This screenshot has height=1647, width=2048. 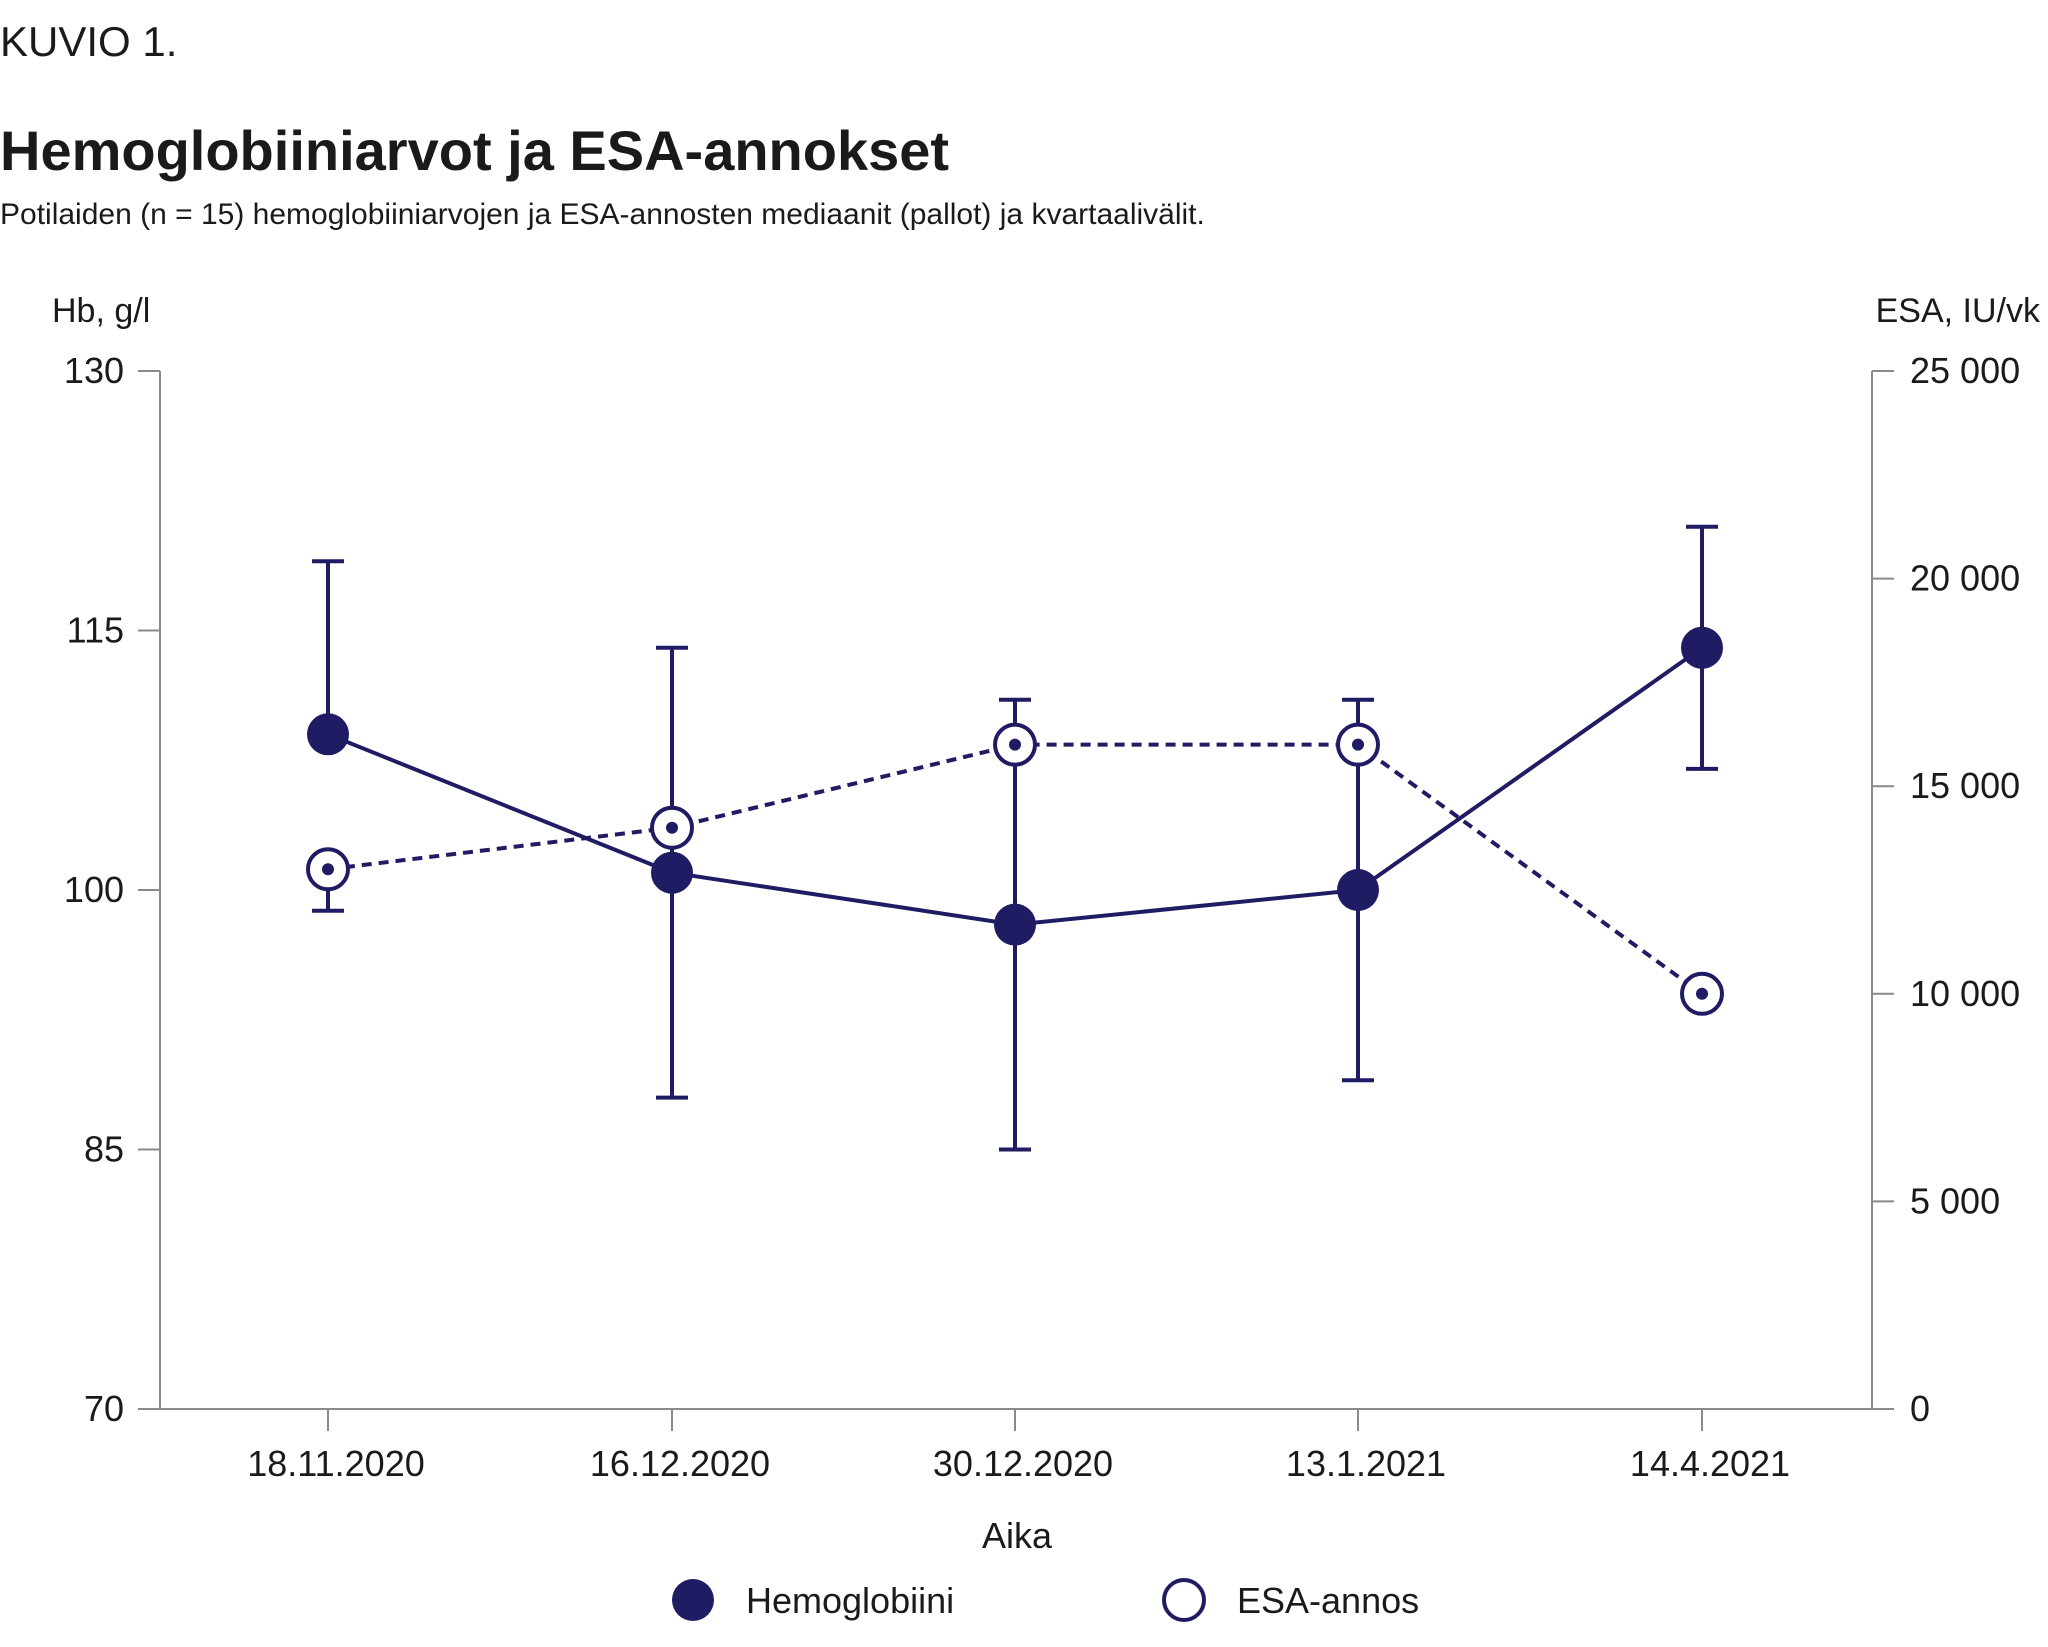 I want to click on x-axis-label: Aika, so click(x=1017, y=1535).